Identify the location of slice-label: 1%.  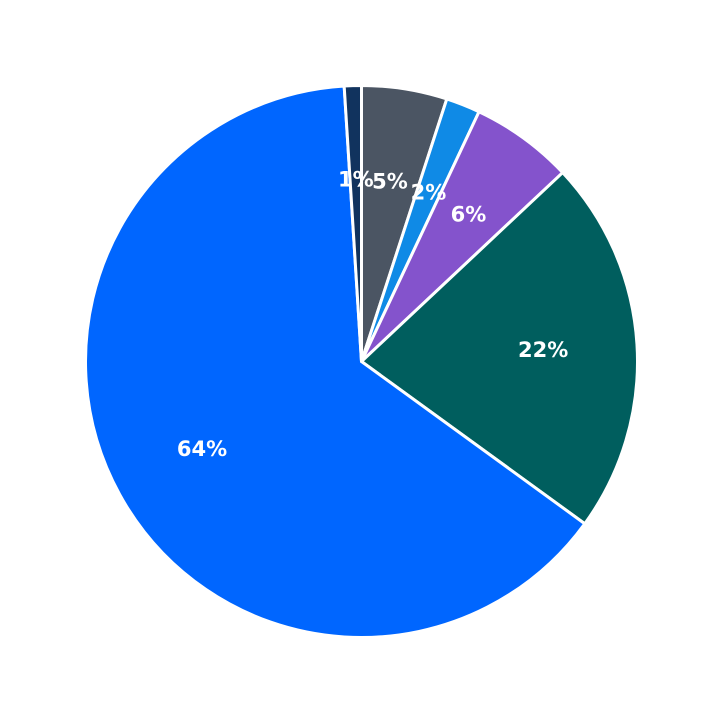
(356, 180).